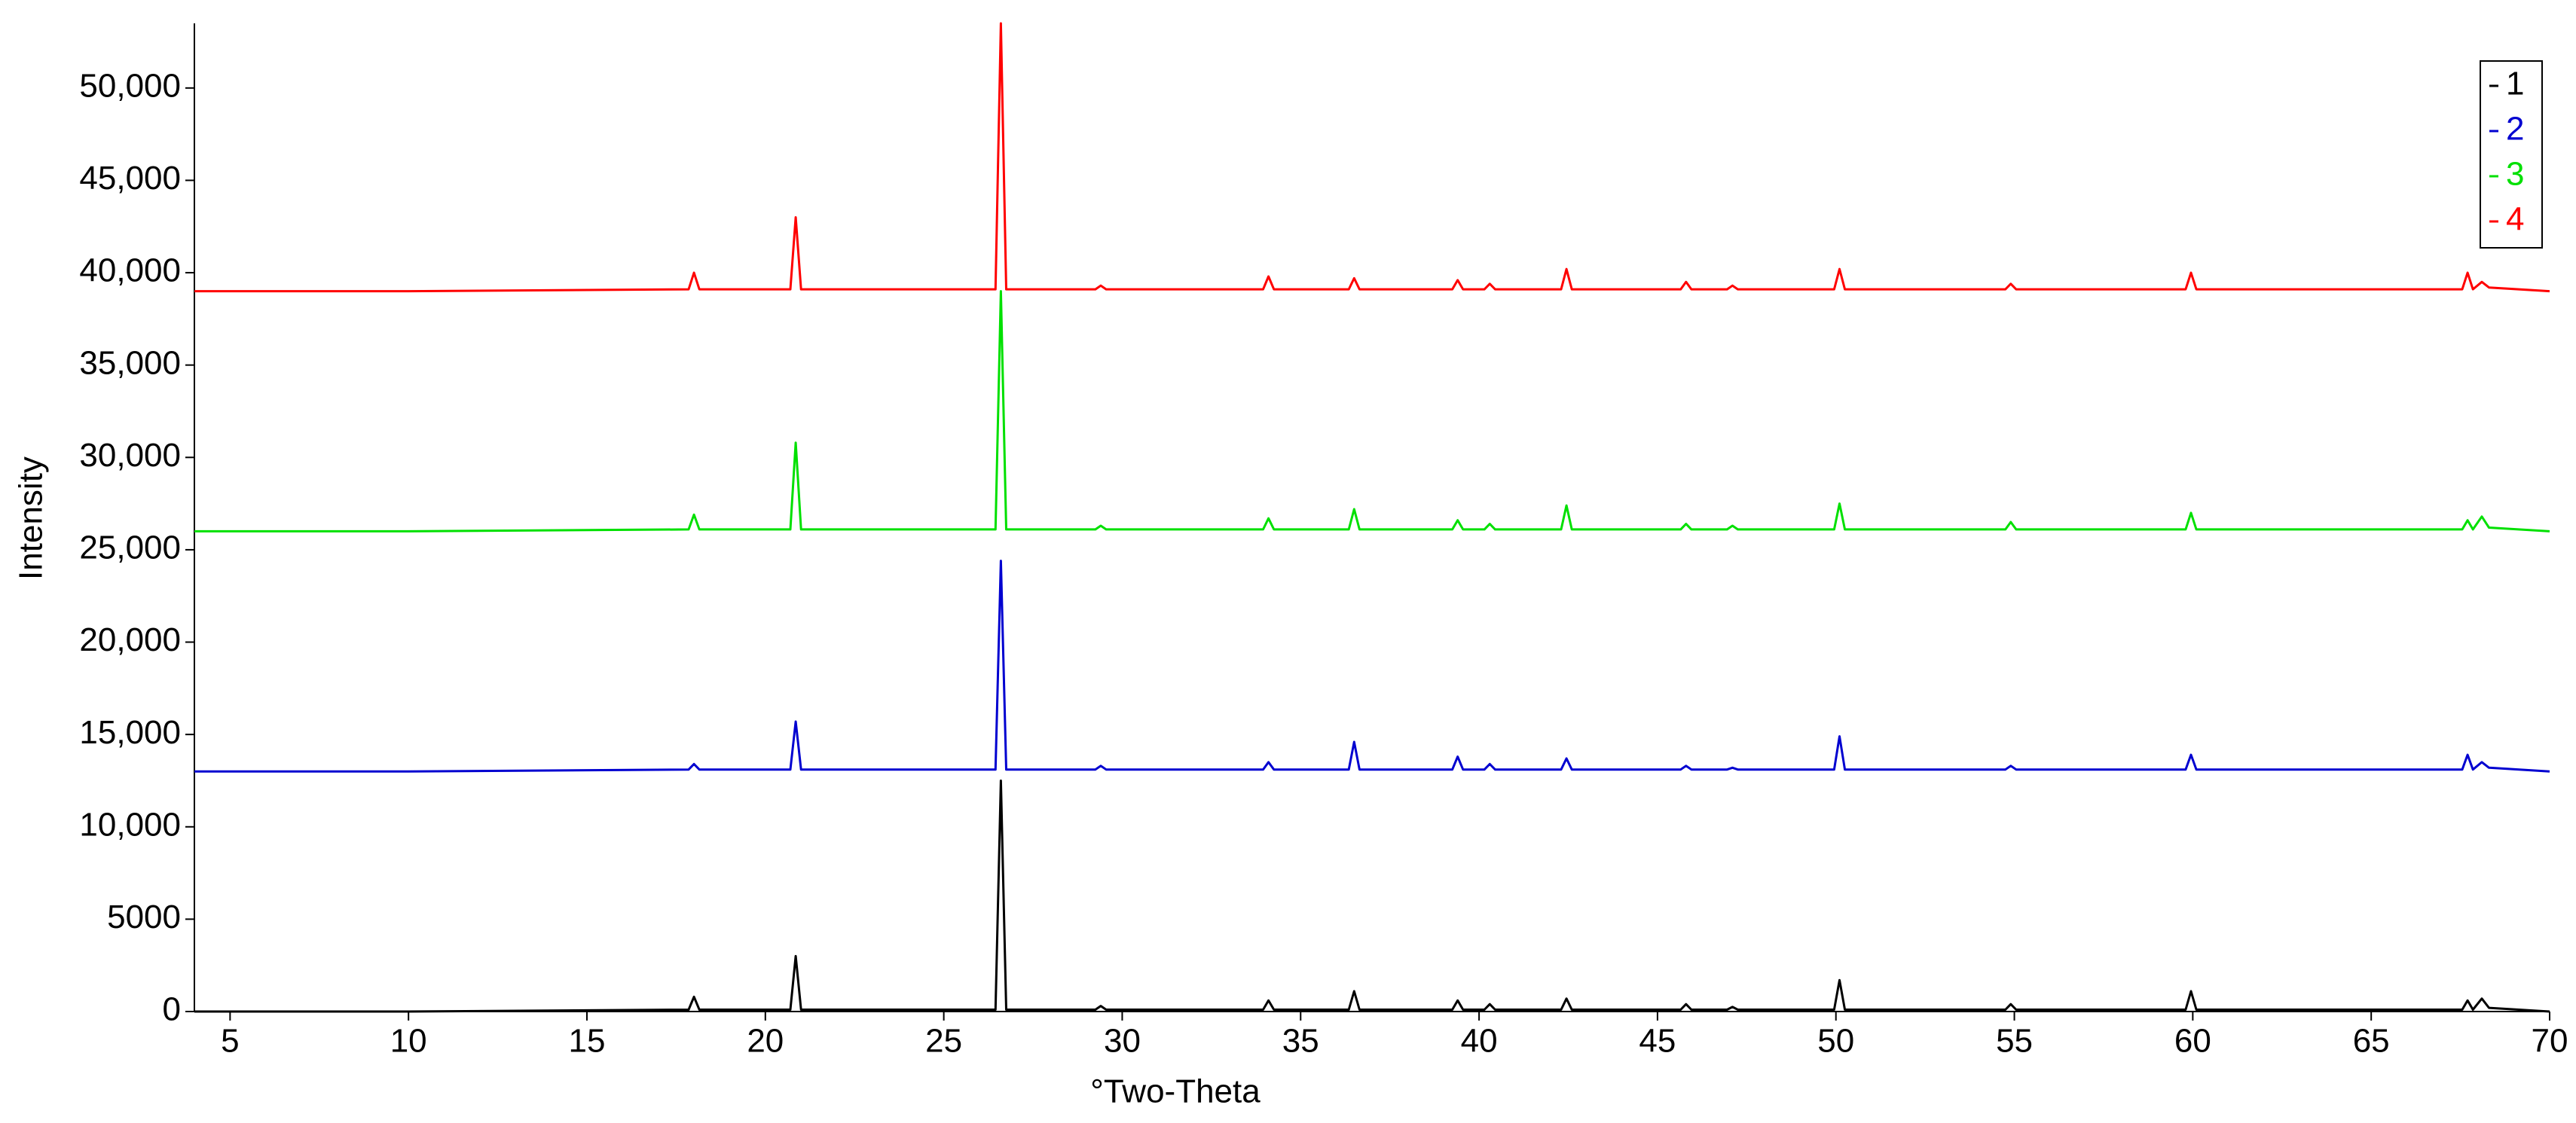 The height and width of the screenshot is (1123, 2576). What do you see at coordinates (1175, 1091) in the screenshot?
I see `x-axis-title: °Two-Theta` at bounding box center [1175, 1091].